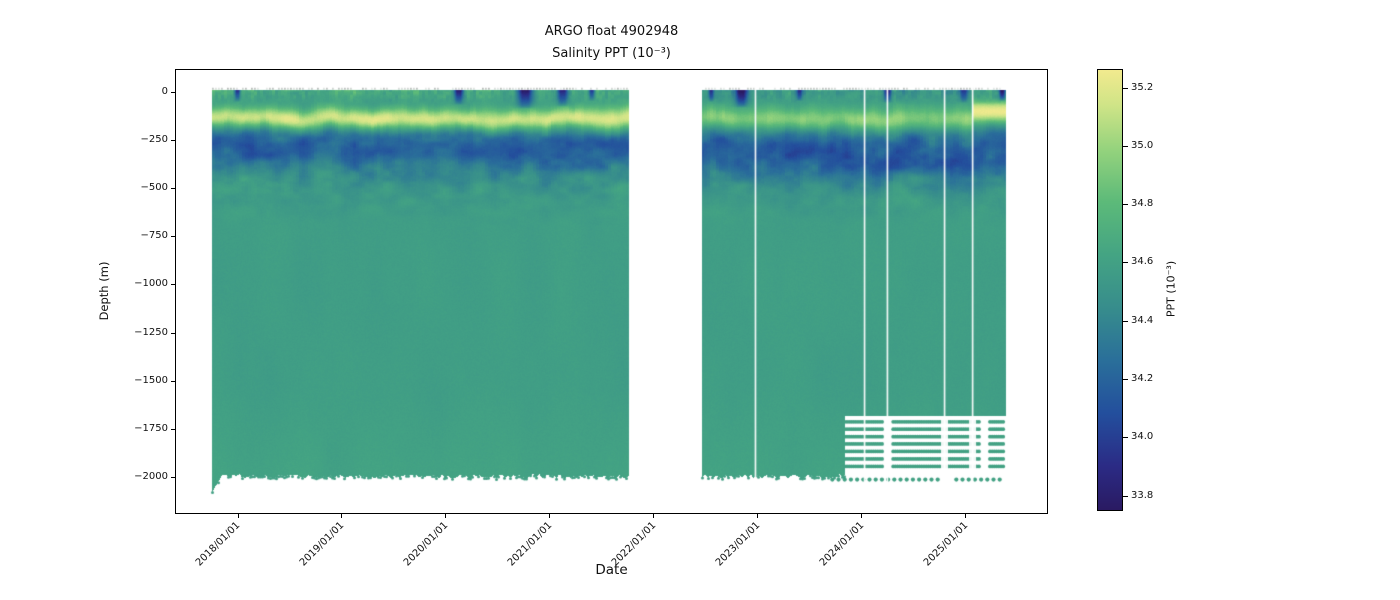  Describe the element at coordinates (151, 476) in the screenshot. I see `y-tick-label: −2000` at that location.